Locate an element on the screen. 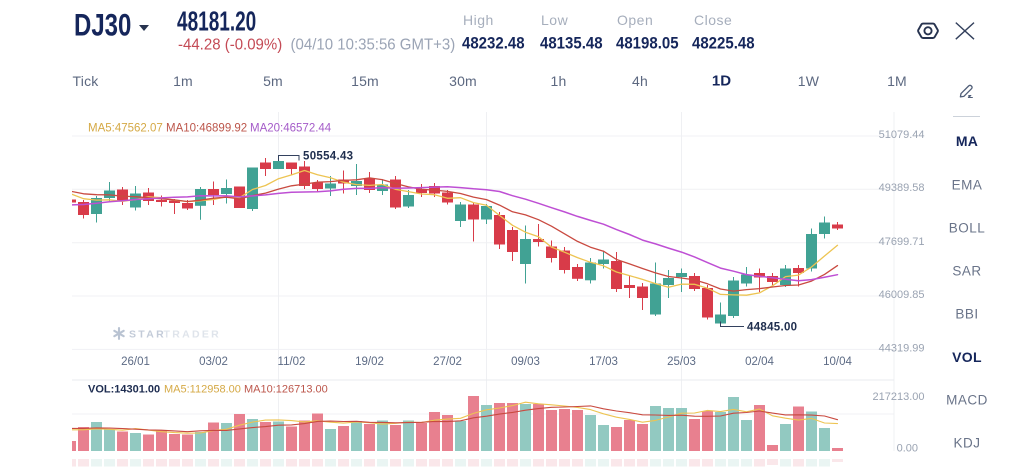 The image size is (1024, 471). svg-text: 0.00 is located at coordinates (907, 449).